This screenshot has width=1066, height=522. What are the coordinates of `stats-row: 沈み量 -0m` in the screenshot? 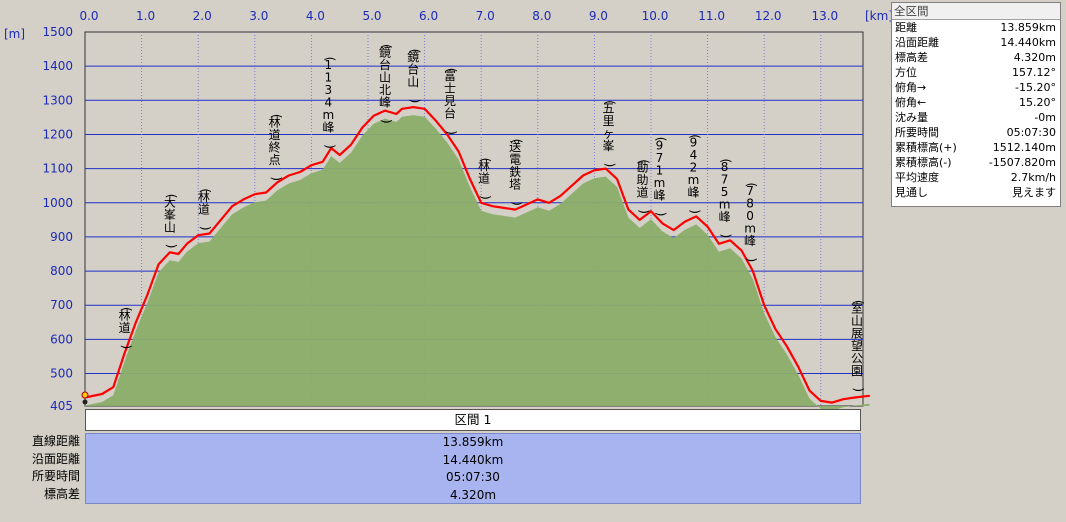 It's located at (976, 117).